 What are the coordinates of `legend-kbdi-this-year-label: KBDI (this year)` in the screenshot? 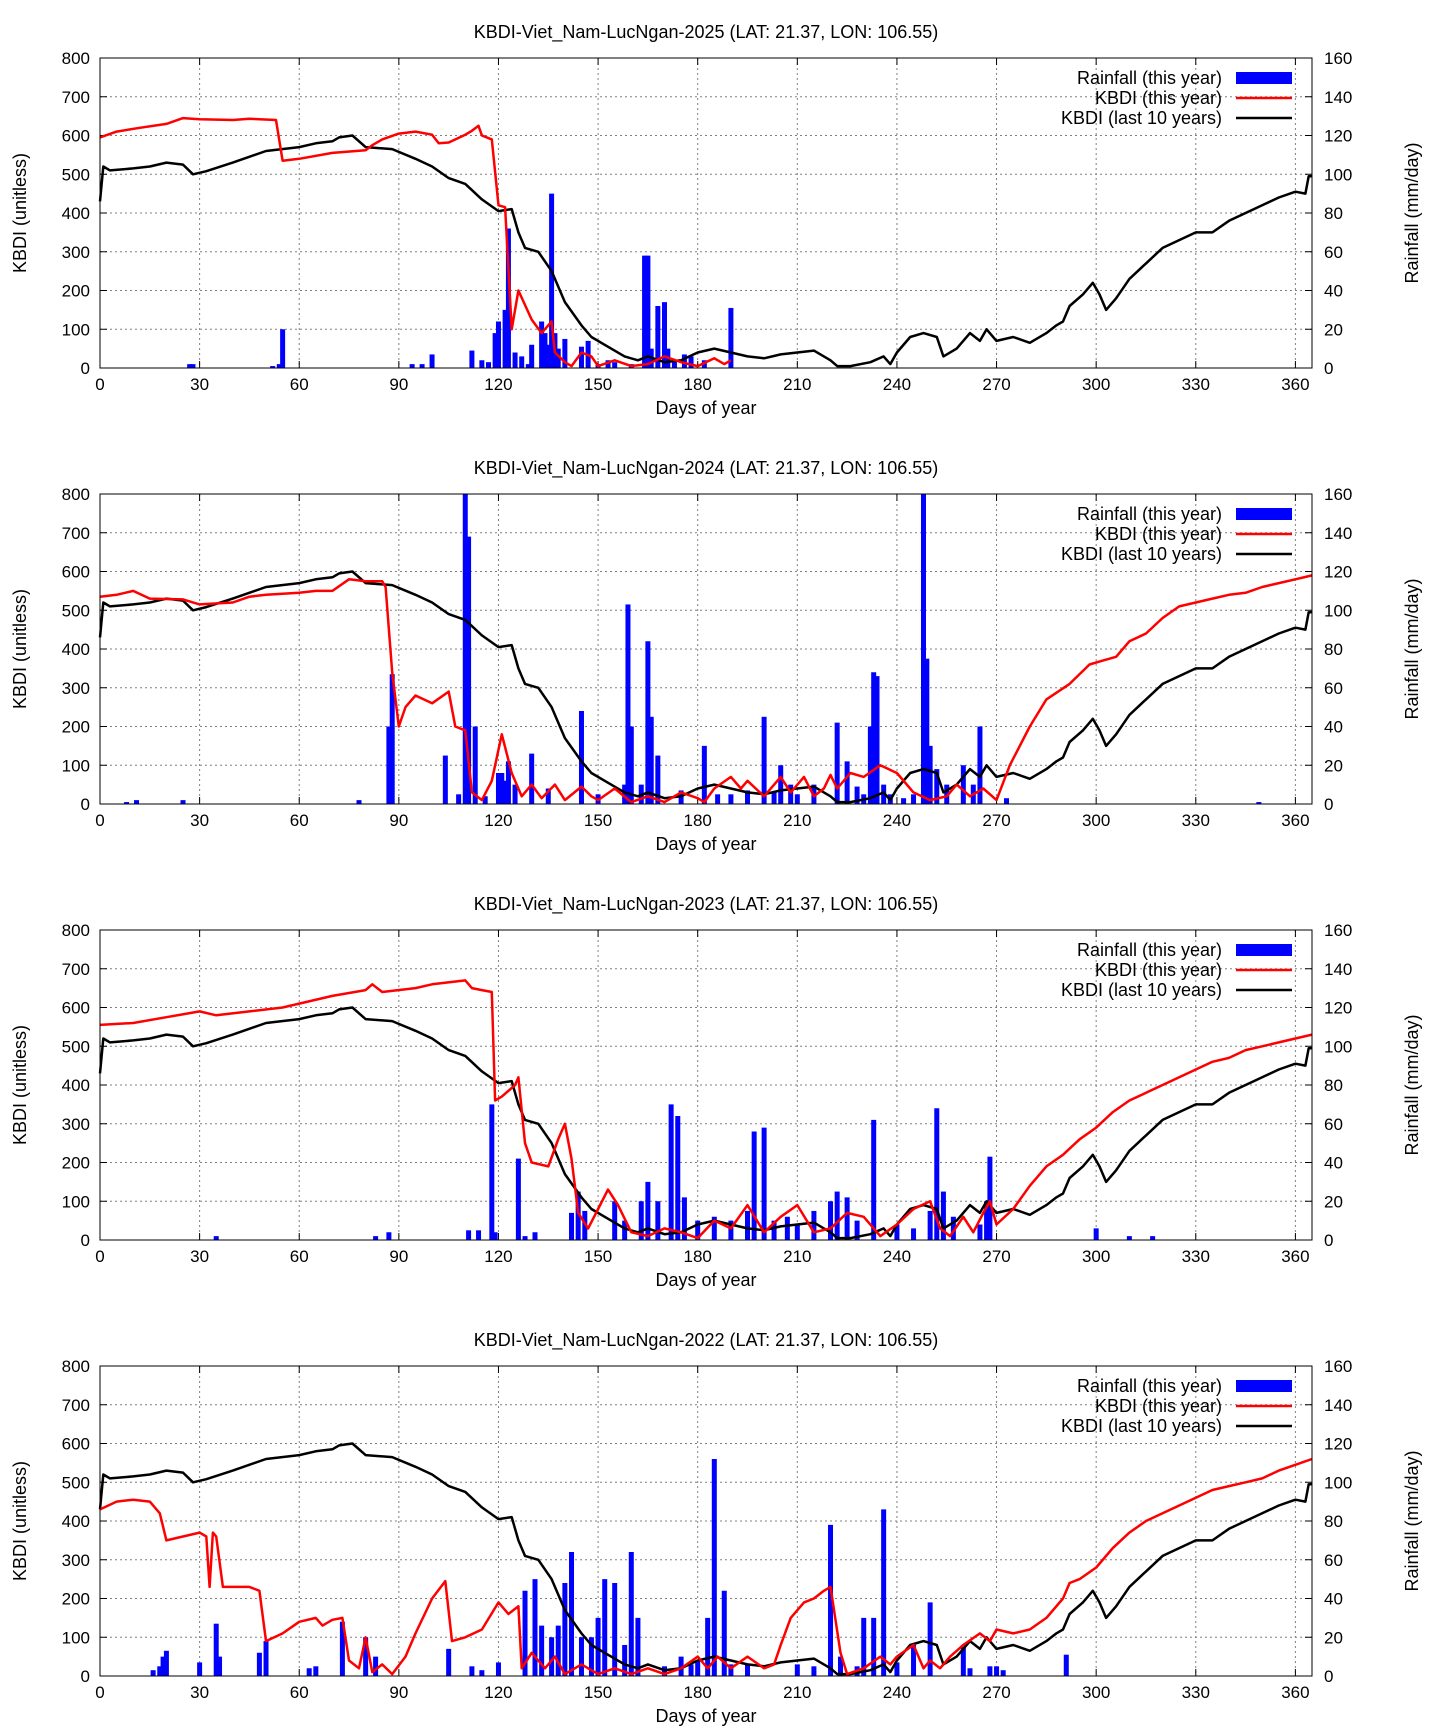 It's located at (1158, 98).